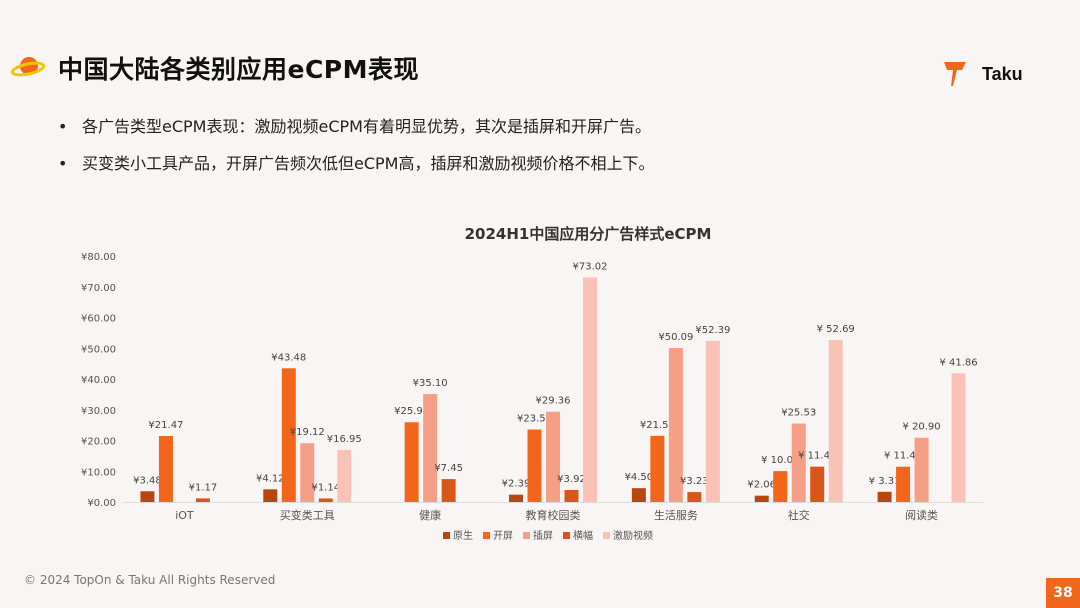 This screenshot has width=1080, height=608. What do you see at coordinates (694, 481) in the screenshot?
I see `data-label: ¥3.23` at bounding box center [694, 481].